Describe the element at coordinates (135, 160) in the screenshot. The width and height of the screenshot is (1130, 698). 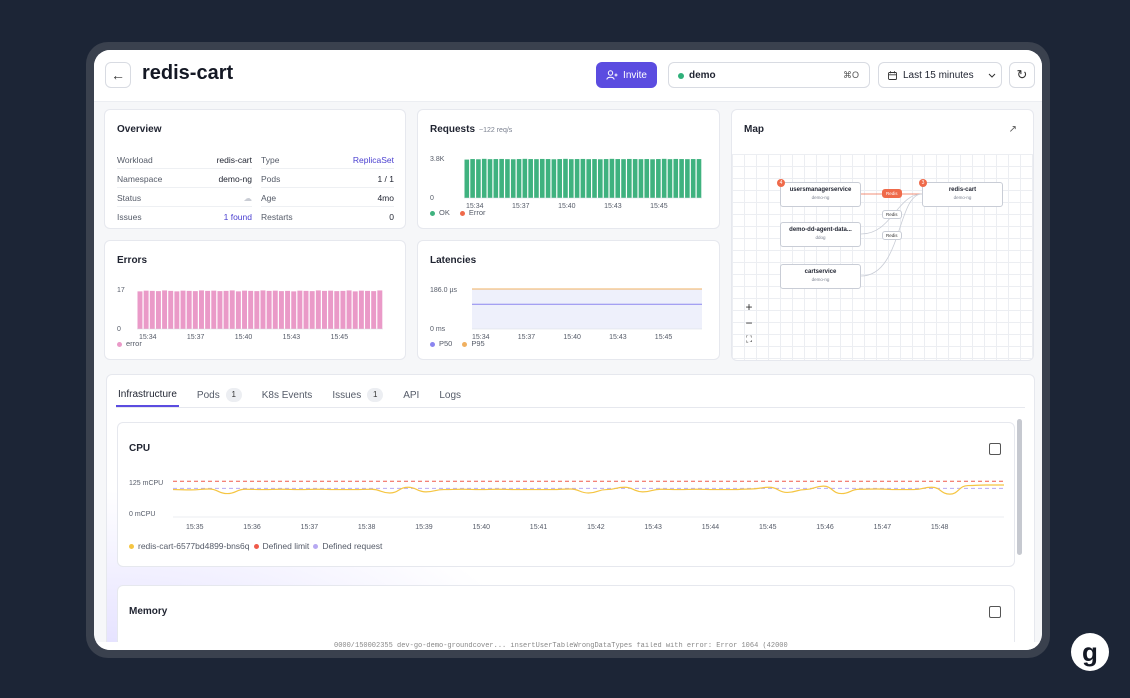
I see `overview-label: Workload` at that location.